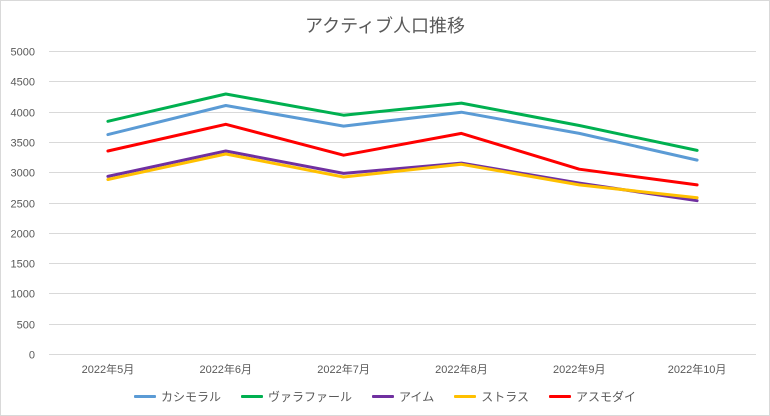 The image size is (770, 416). What do you see at coordinates (343, 369) in the screenshot?
I see `x-tick-label: 2022年7月` at bounding box center [343, 369].